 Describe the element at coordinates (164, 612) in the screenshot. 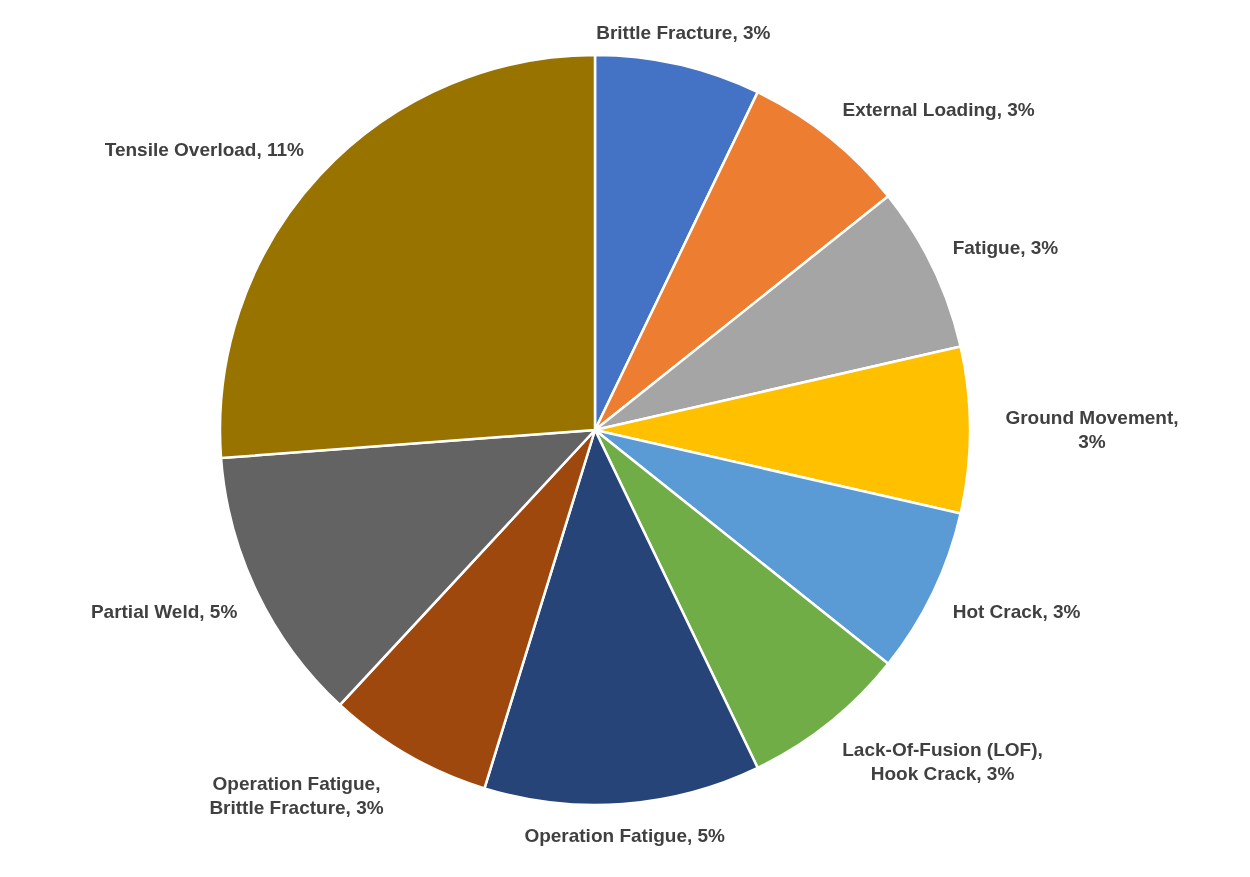

I see `slice-label: Partial Weld, 5%` at that location.